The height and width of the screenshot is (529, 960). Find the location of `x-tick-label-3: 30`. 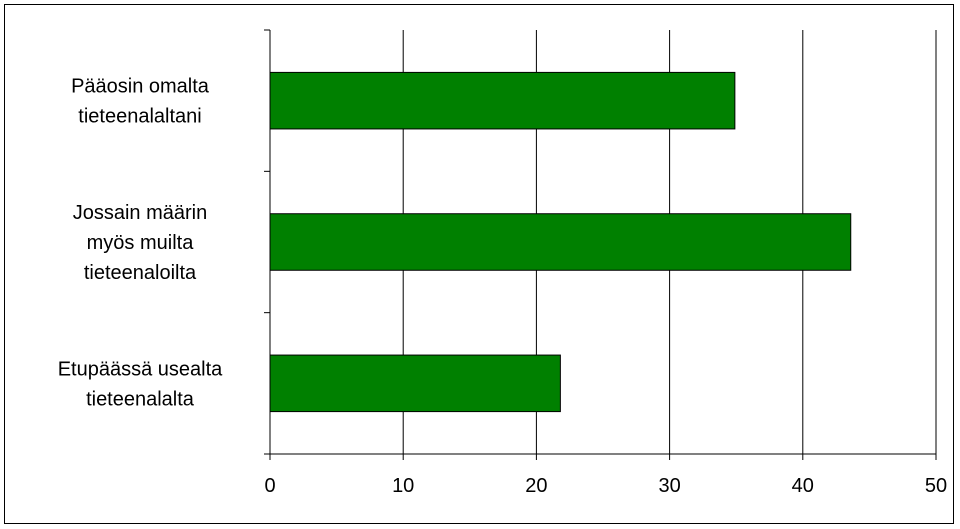

x-tick-label-3: 30 is located at coordinates (669, 486).